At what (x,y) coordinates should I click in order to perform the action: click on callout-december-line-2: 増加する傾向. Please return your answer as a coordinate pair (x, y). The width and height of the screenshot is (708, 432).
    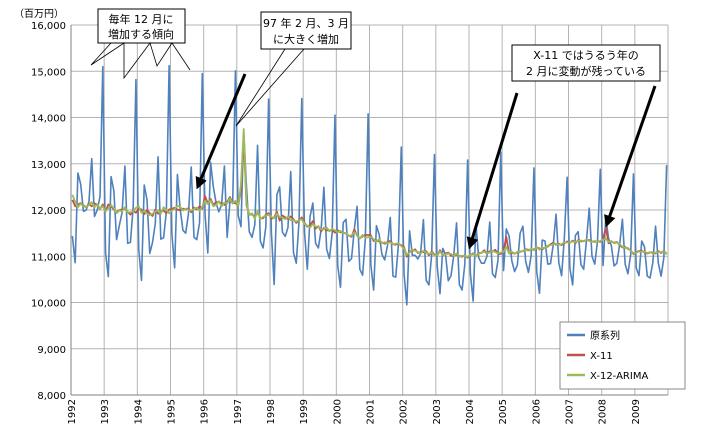
    Looking at the image, I should click on (141, 34).